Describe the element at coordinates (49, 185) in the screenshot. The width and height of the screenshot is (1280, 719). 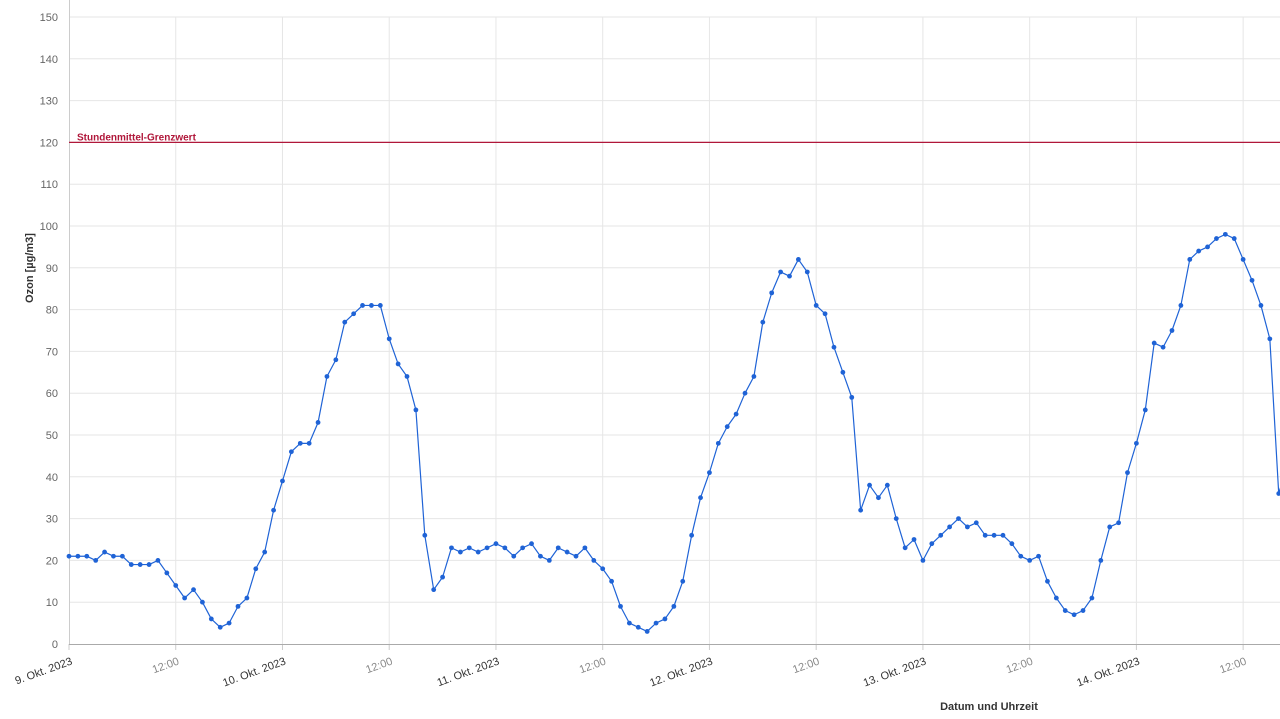
I see `y-tick-label: 110` at that location.